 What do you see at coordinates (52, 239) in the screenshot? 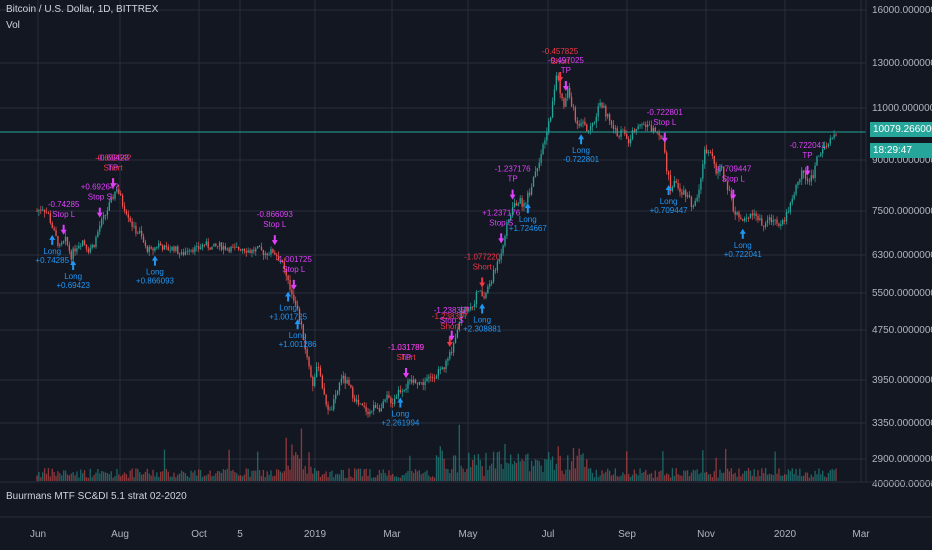
I see `long-arrow-icon` at bounding box center [52, 239].